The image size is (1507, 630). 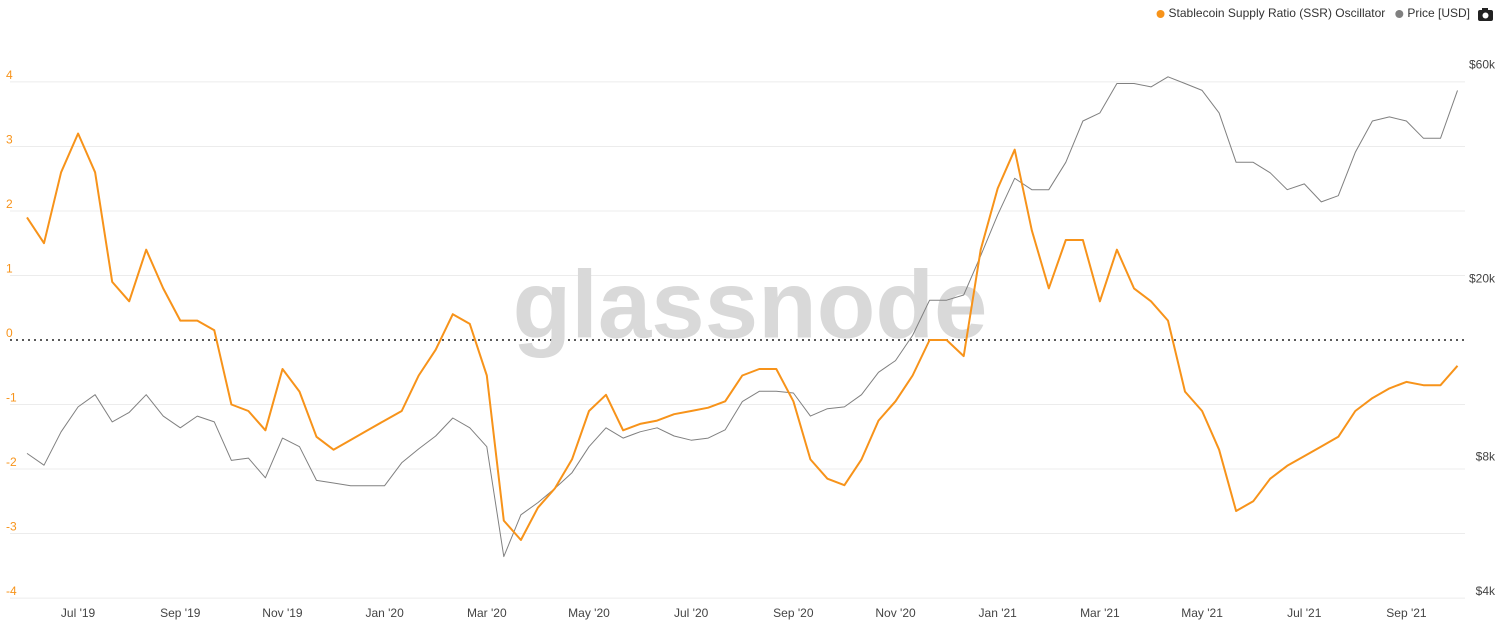 I want to click on watermark: glassnode, so click(x=750, y=304).